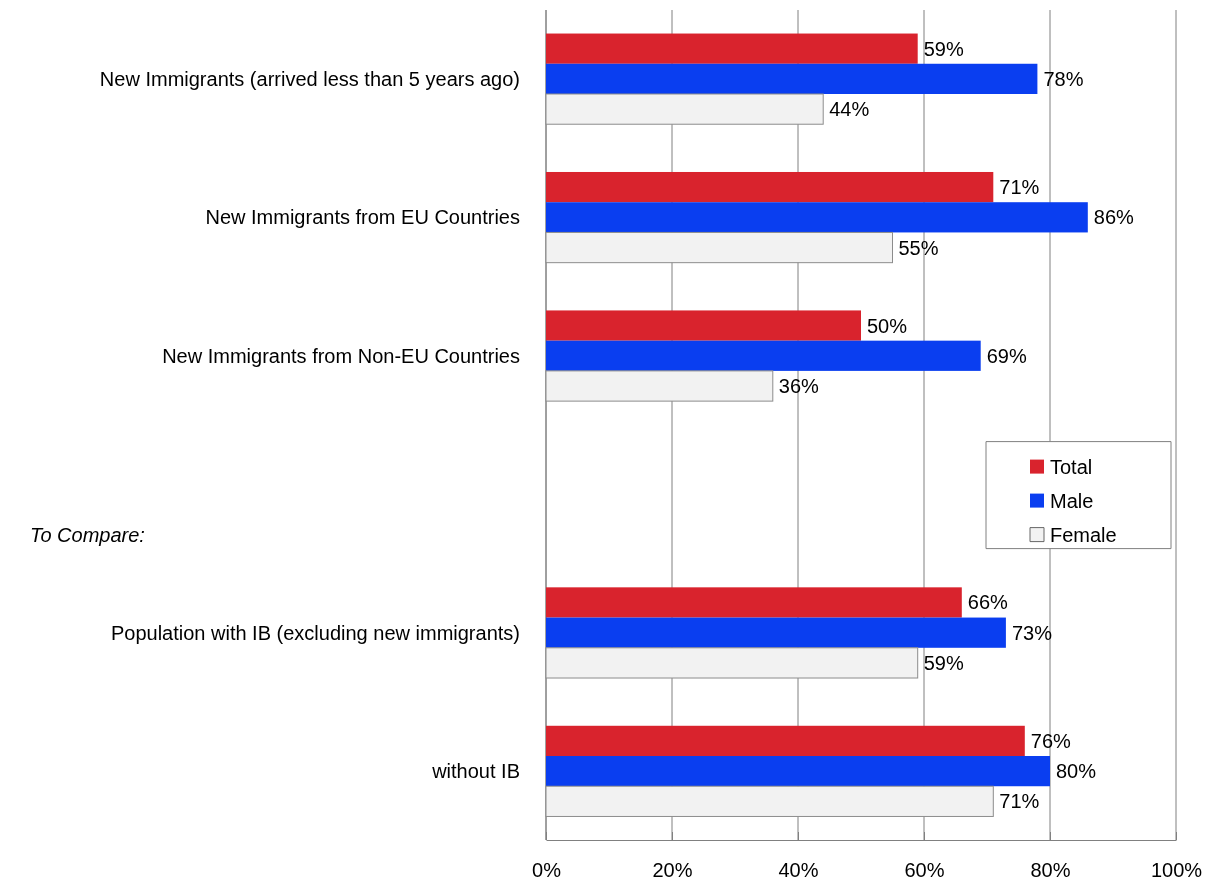 This screenshot has height=883, width=1211. I want to click on x-tick-label: 0%, so click(547, 870).